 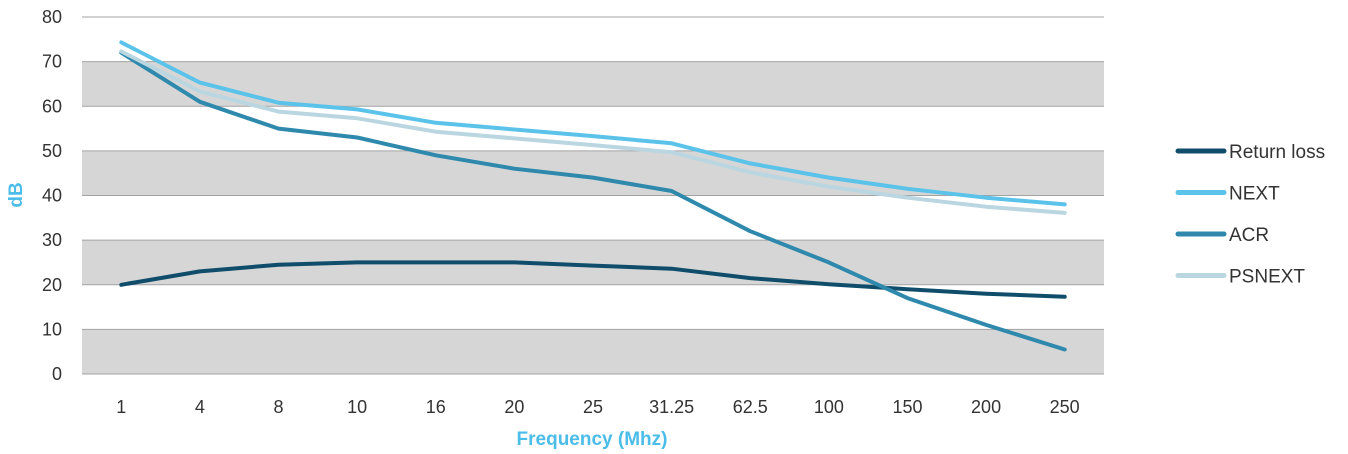 What do you see at coordinates (907, 407) in the screenshot?
I see `x-tick-label: 150` at bounding box center [907, 407].